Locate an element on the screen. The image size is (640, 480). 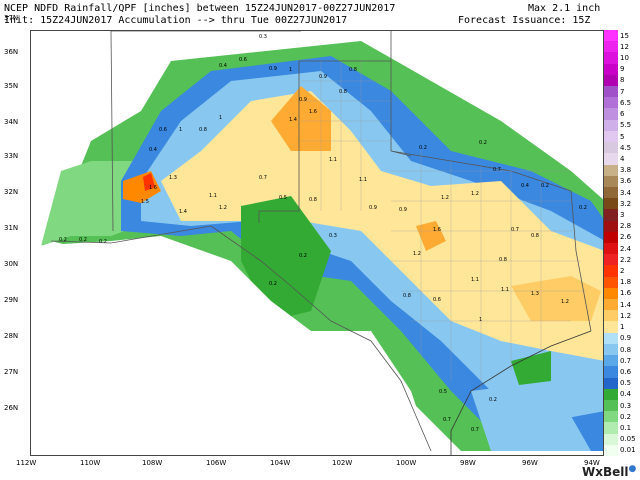
legend-label: 0.5 is located at coordinates (626, 383).